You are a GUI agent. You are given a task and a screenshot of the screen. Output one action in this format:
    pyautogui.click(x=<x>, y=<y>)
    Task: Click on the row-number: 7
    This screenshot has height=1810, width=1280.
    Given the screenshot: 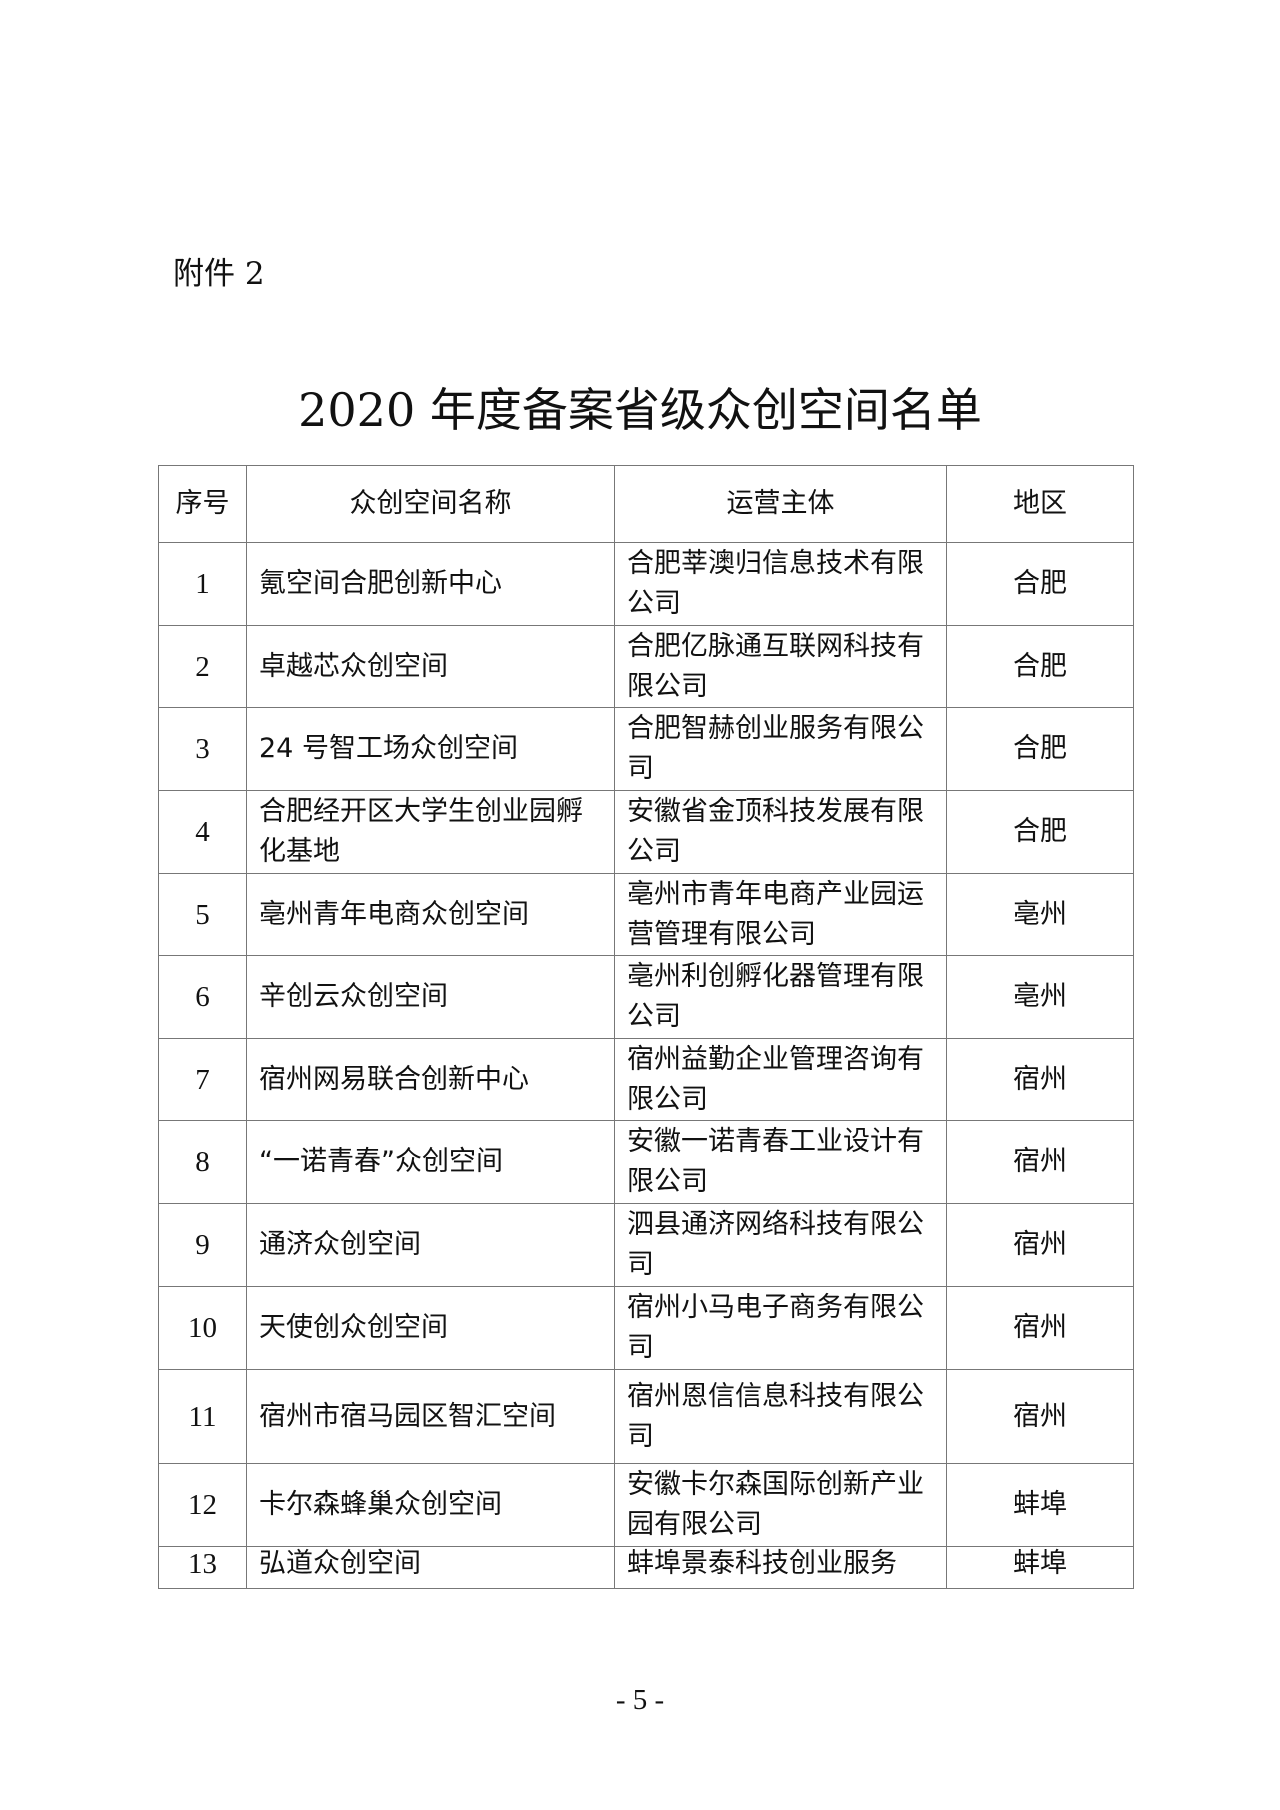 What is the action you would take?
    pyautogui.click(x=202, y=1079)
    